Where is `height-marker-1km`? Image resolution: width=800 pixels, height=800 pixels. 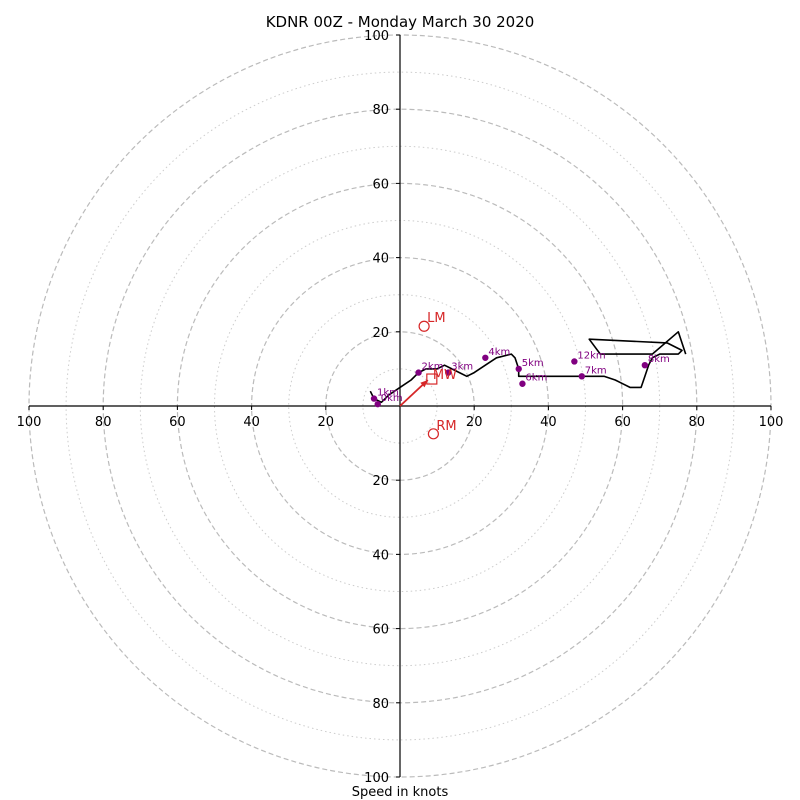 height-marker-1km is located at coordinates (374, 398).